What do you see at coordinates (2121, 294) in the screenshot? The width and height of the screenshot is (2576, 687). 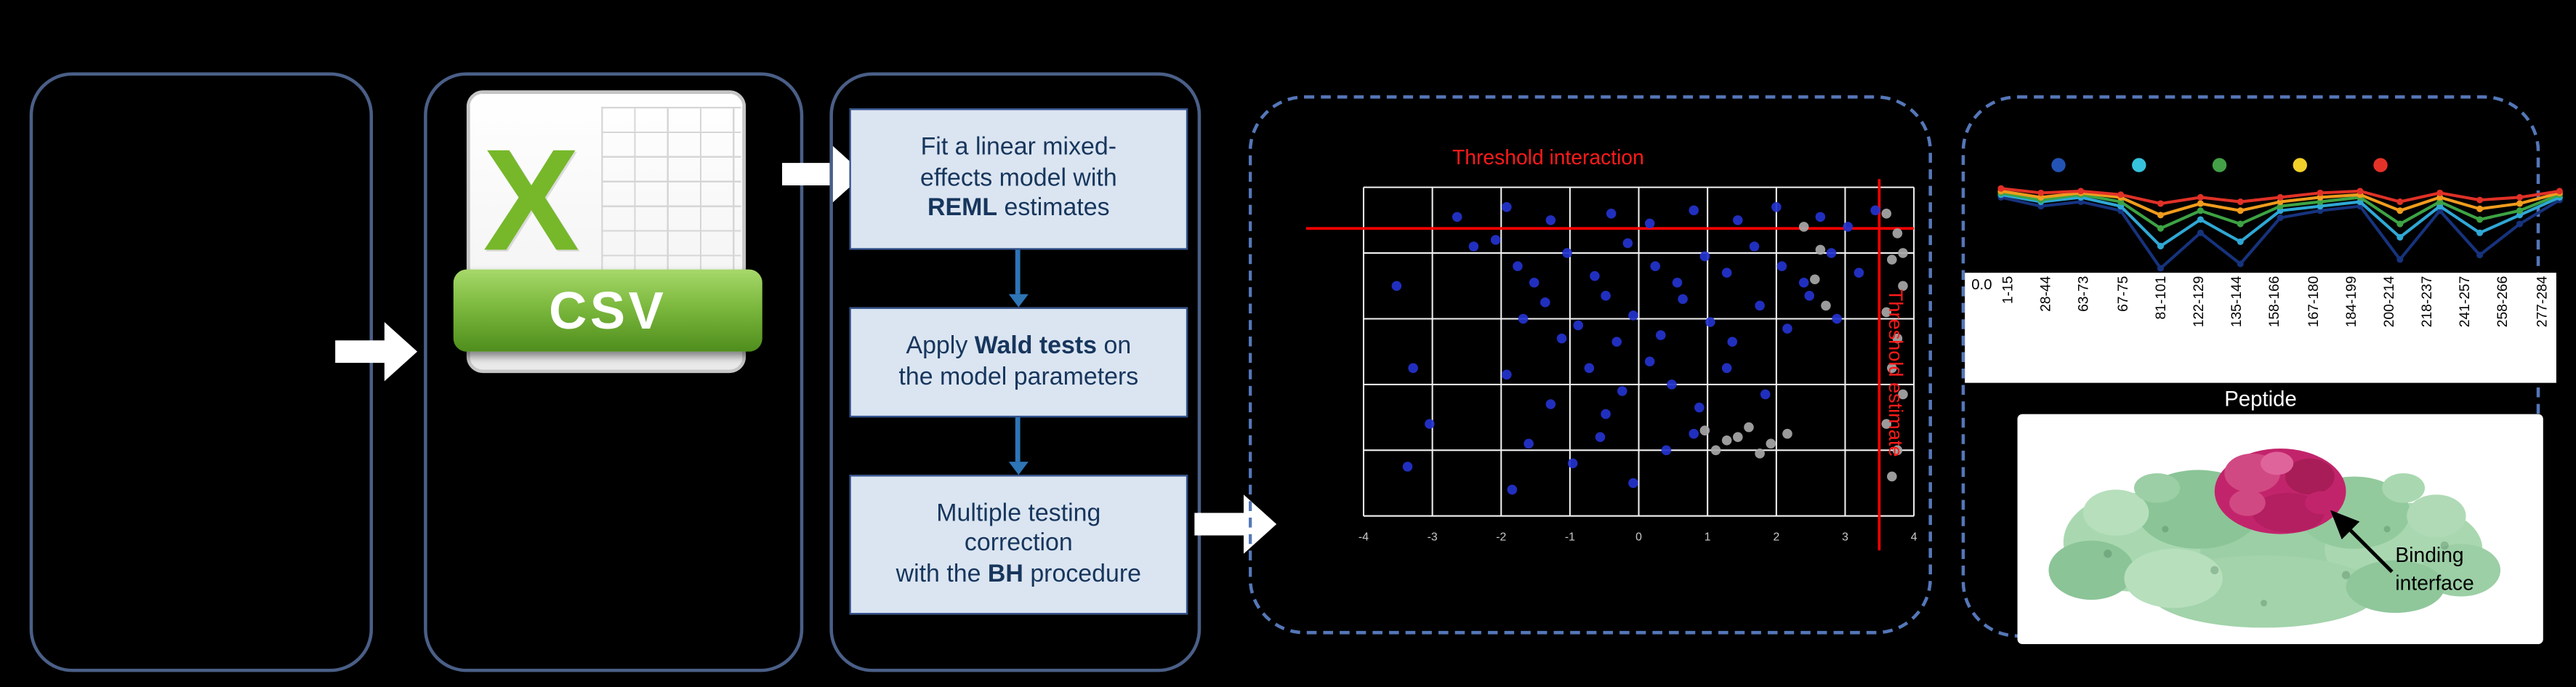 I see `peptide-label: 67-75` at bounding box center [2121, 294].